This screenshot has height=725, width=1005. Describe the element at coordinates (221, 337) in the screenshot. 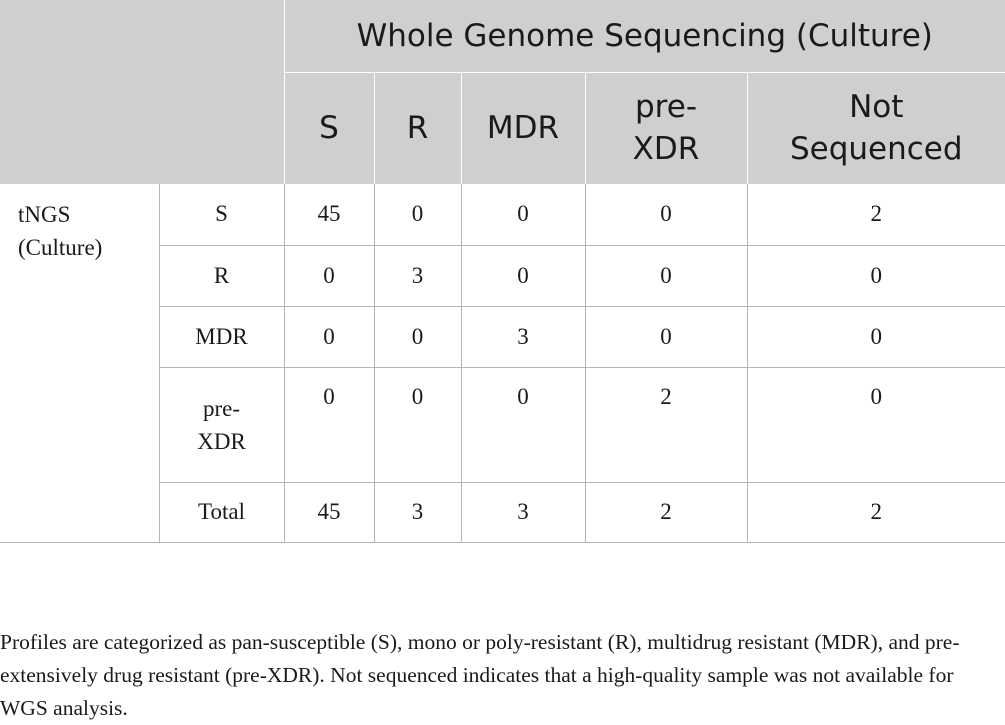

I see `row-label: MDR` at that location.